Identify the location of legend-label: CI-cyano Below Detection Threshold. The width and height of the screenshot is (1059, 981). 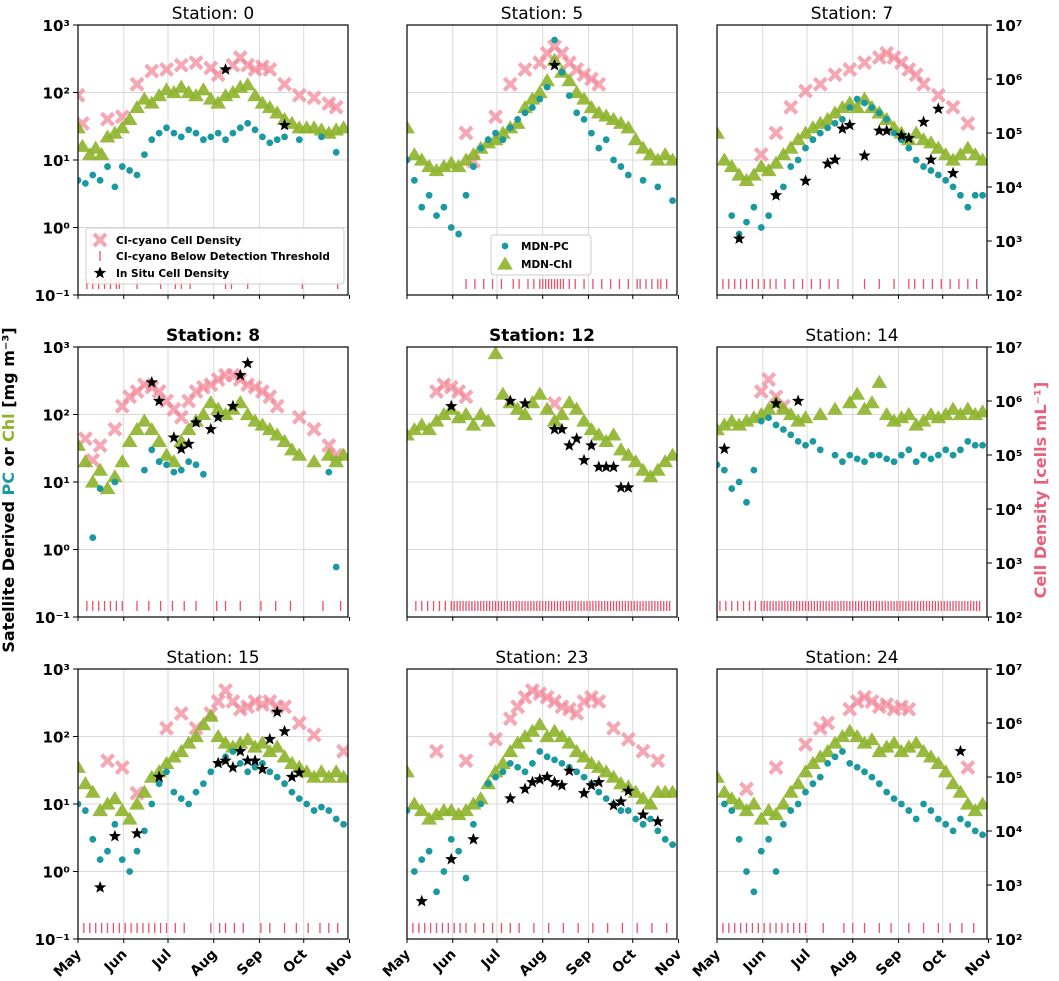
(223, 257).